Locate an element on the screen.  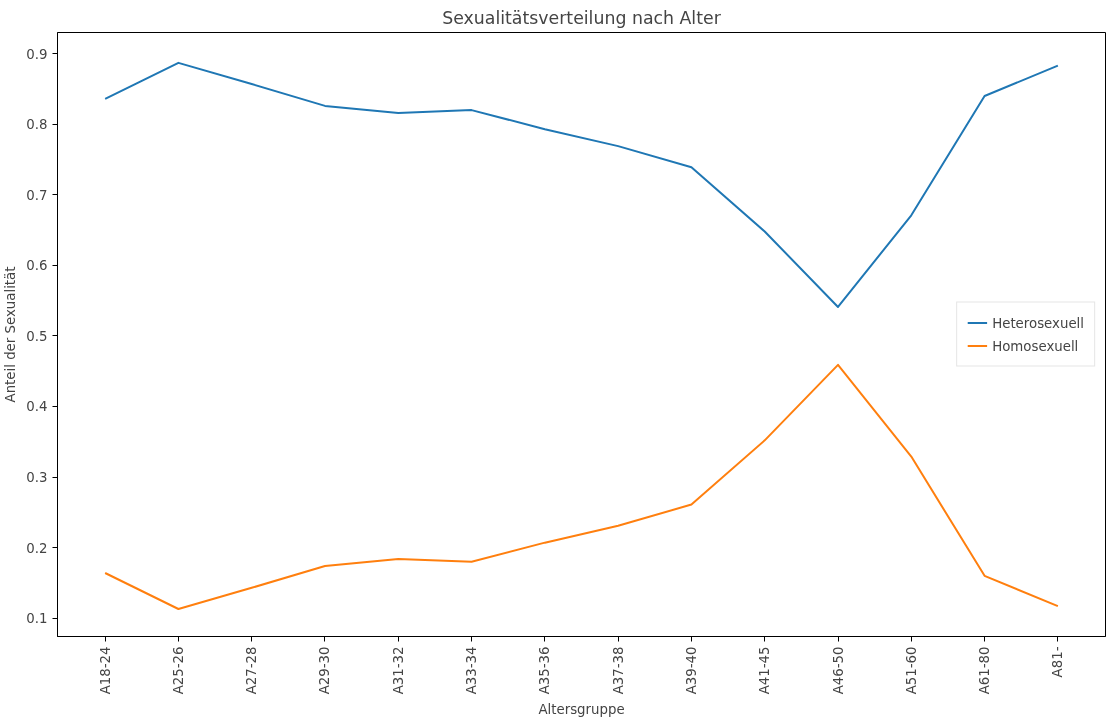
x-tick-label: A33-34 is located at coordinates (472, 670).